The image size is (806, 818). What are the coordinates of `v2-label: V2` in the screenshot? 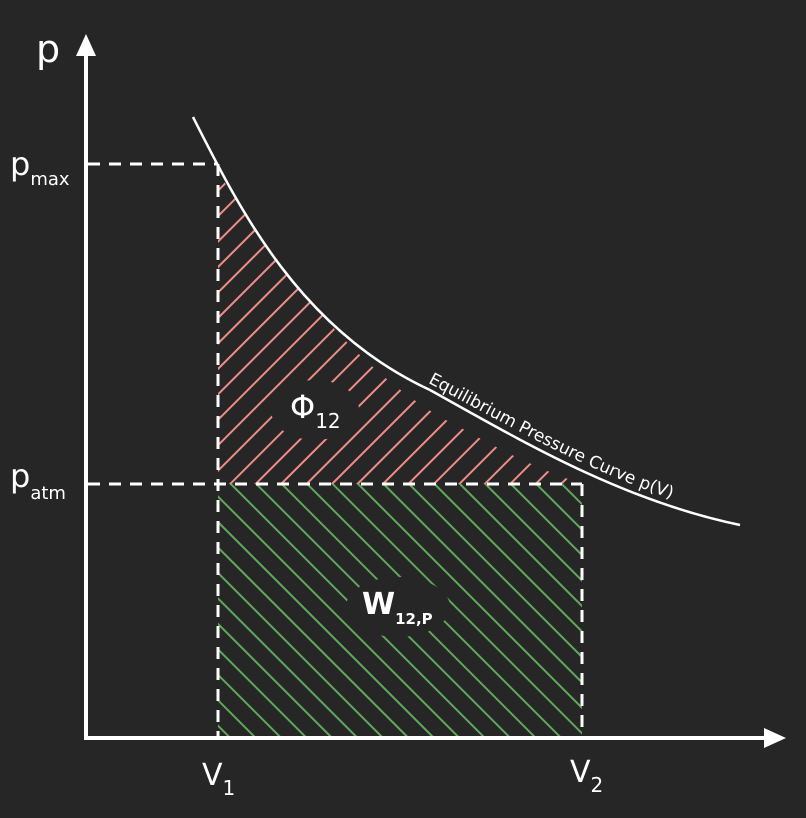 It's located at (586, 776).